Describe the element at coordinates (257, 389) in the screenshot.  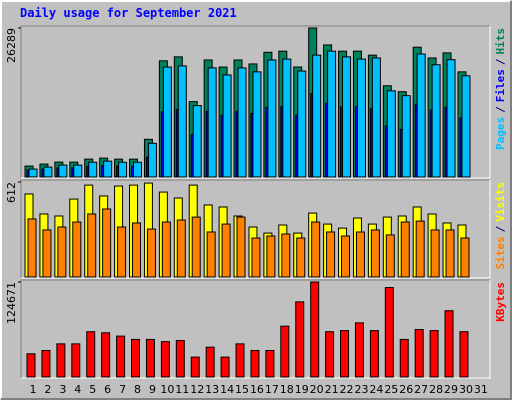
I see `x-tick-label: 16` at that location.